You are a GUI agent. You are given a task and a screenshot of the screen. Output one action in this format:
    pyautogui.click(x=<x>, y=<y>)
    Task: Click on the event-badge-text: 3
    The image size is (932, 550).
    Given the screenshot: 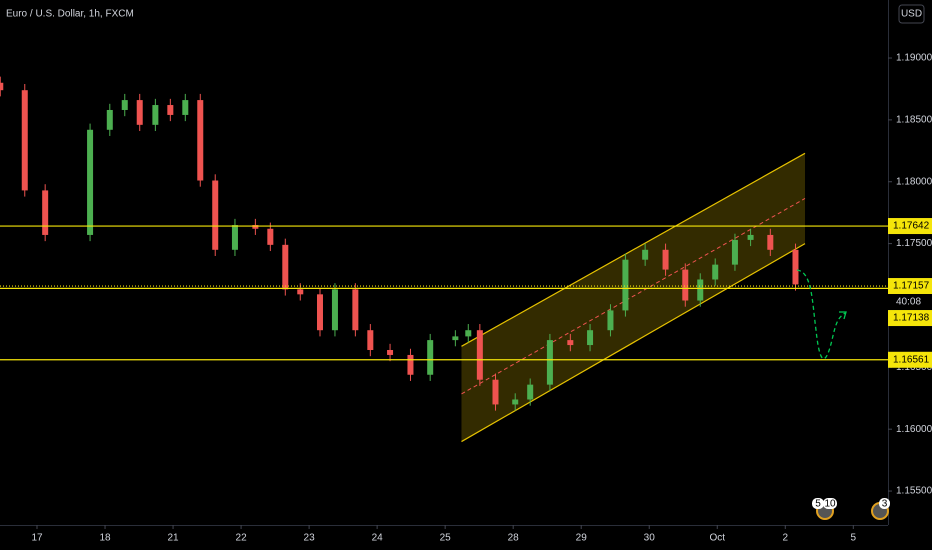 What is the action you would take?
    pyautogui.click(x=885, y=504)
    